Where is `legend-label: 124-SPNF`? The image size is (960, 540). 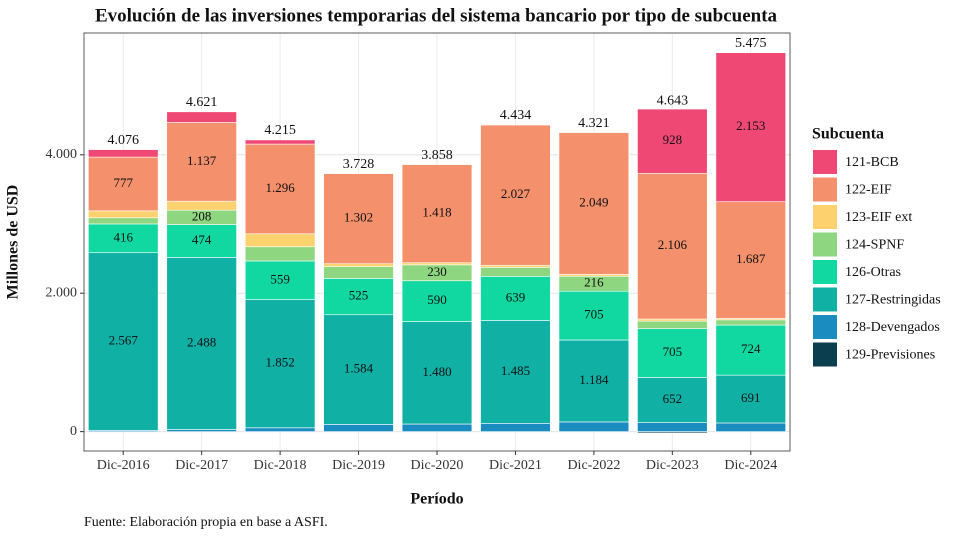
legend-label: 124-SPNF is located at coordinates (874, 245).